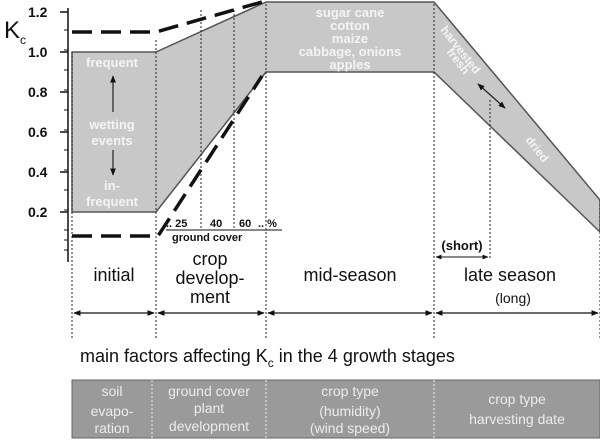 The height and width of the screenshot is (440, 600). Describe the element at coordinates (112, 62) in the screenshot. I see `wetting-frequent-label: frequent` at that location.